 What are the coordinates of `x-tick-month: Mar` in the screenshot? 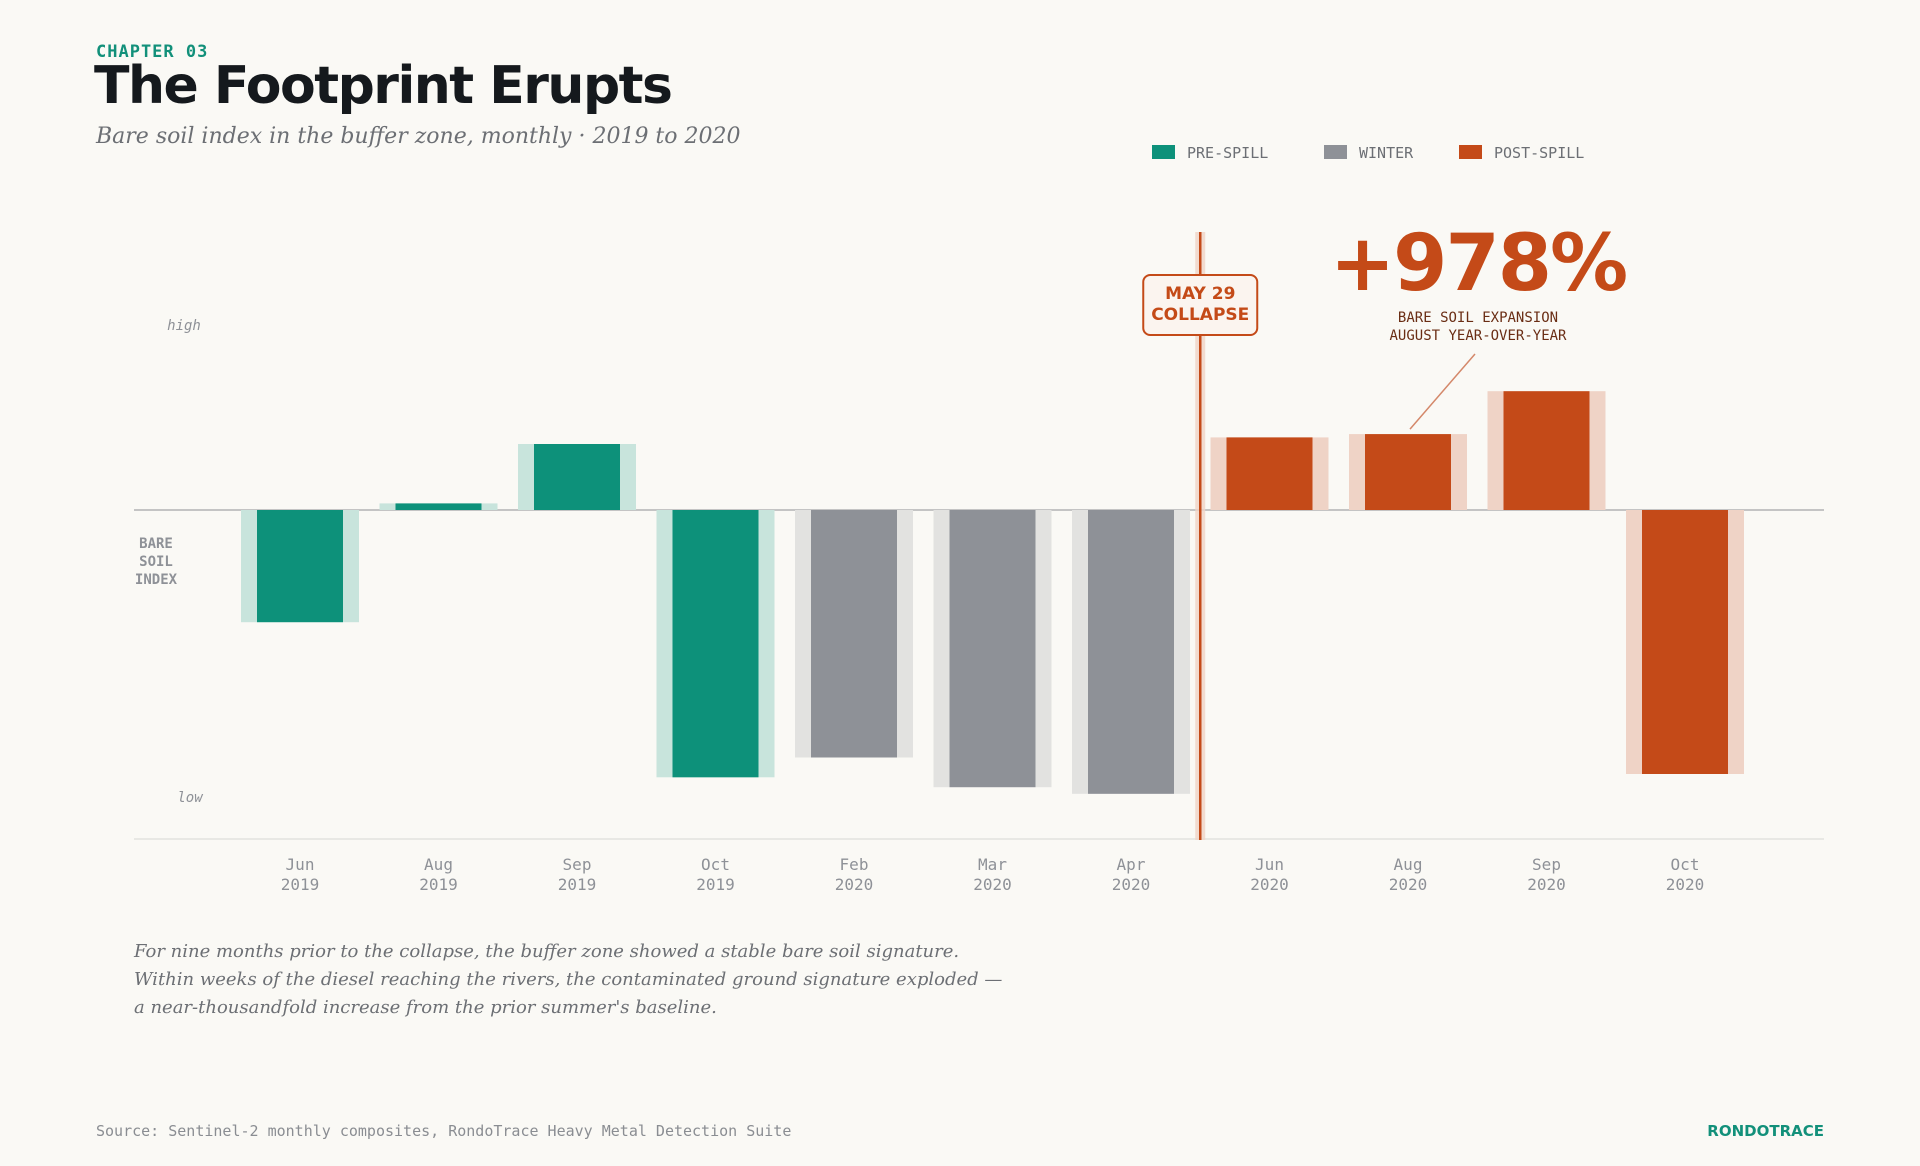 It's located at (992, 864).